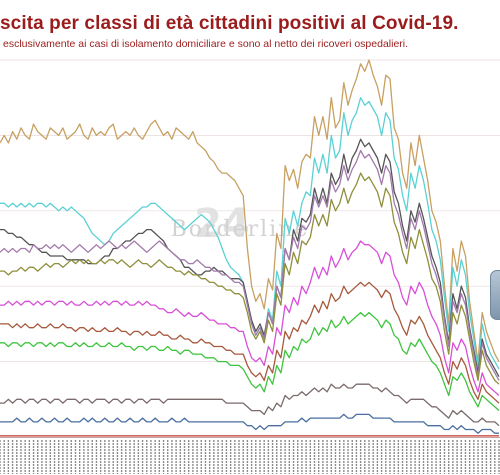 The image size is (500, 475). I want to click on x-axis, so click(250, 455).